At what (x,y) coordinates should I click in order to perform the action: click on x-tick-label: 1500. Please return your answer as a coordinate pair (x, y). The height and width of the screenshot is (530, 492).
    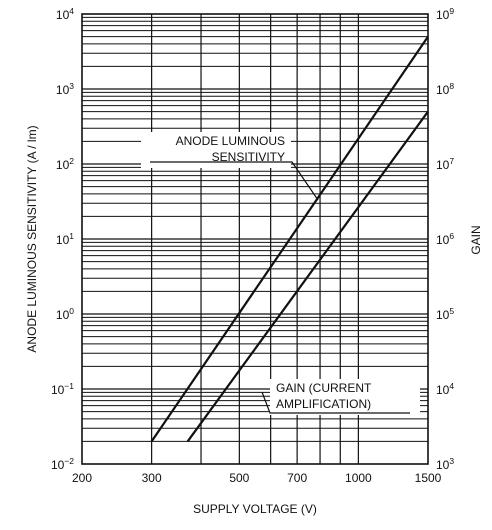
    Looking at the image, I should click on (428, 478).